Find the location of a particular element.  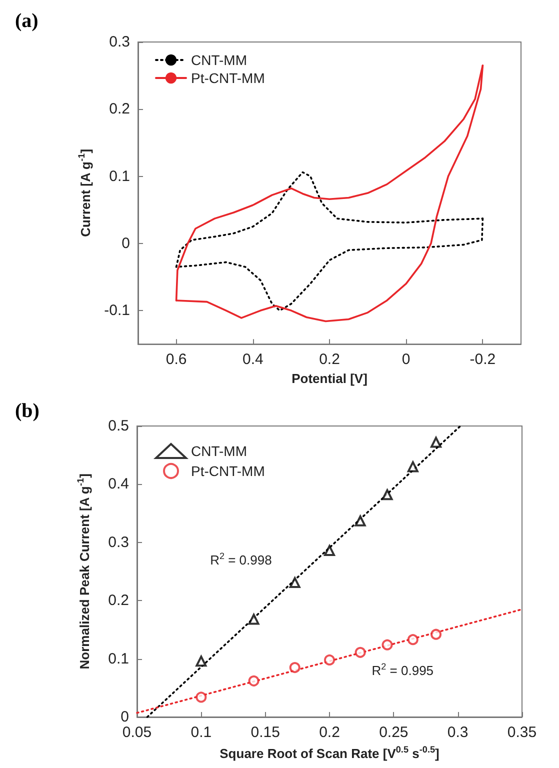

chart-title: (b) is located at coordinates (27, 411).